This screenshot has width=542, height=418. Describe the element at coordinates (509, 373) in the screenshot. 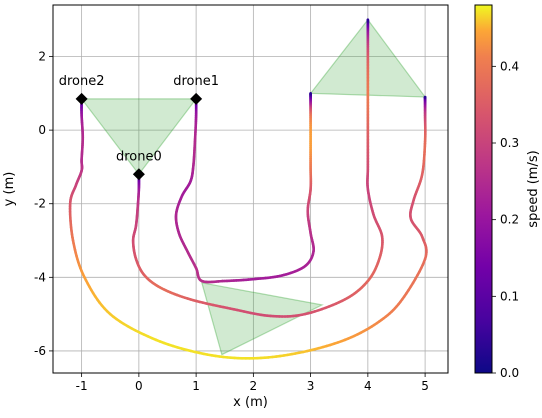

I see `colorbar-tick-label: 0.0` at that location.